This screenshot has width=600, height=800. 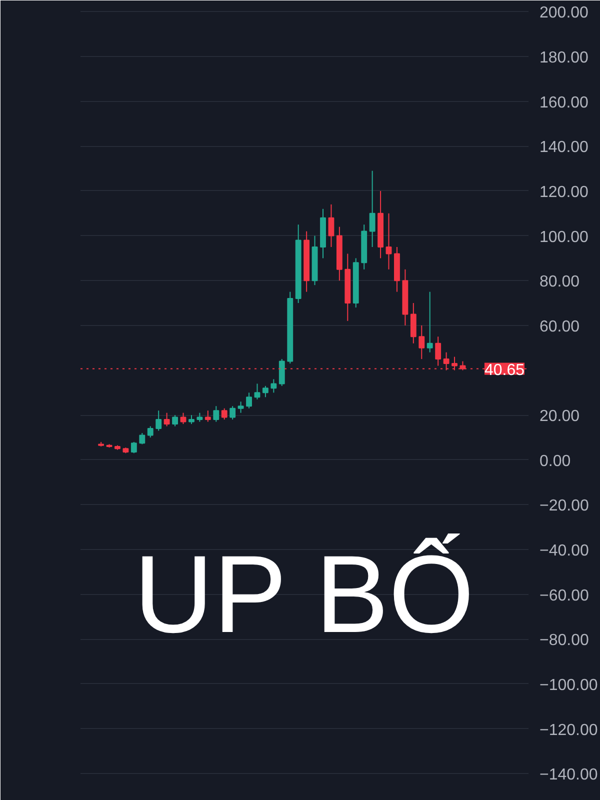 What do you see at coordinates (304, 594) in the screenshot?
I see `annotation: UP BỐ` at bounding box center [304, 594].